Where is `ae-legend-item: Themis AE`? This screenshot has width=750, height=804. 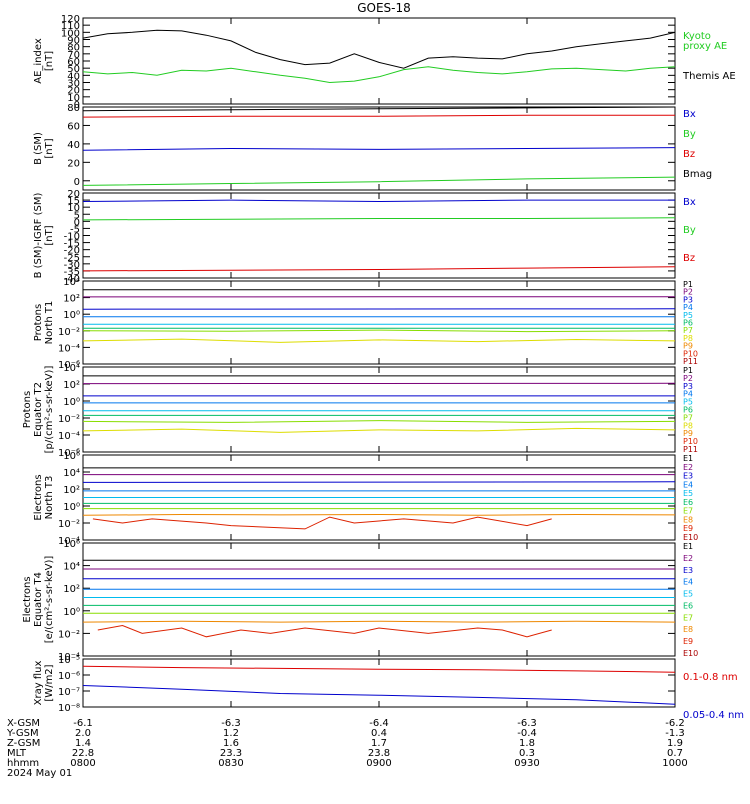
ae-legend-item: Themis AE is located at coordinates (709, 76).